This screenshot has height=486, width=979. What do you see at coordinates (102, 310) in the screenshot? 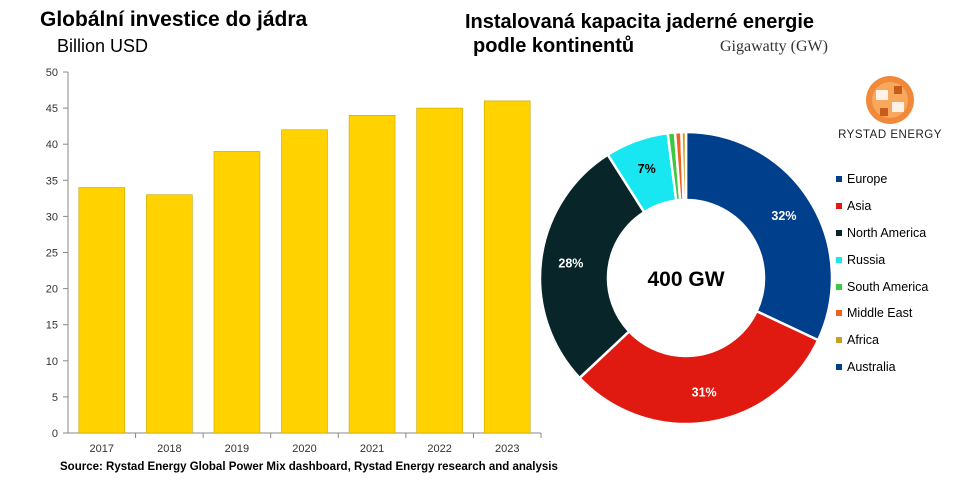
I see `bar-2017` at bounding box center [102, 310].